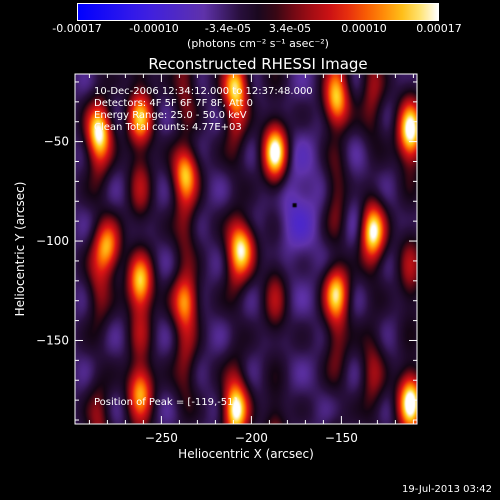 The width and height of the screenshot is (500, 500). What do you see at coordinates (154, 28) in the screenshot?
I see `colorbar-tick-label: -0.00010` at bounding box center [154, 28].